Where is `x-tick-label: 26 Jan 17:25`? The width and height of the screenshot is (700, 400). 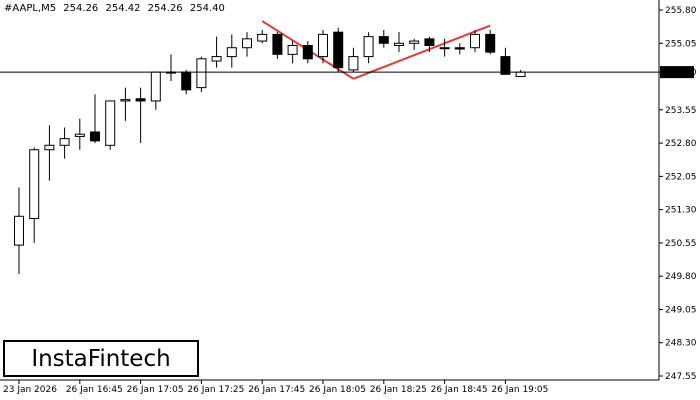
x-tick-label: 26 Jan 17:25 is located at coordinates (215, 390).